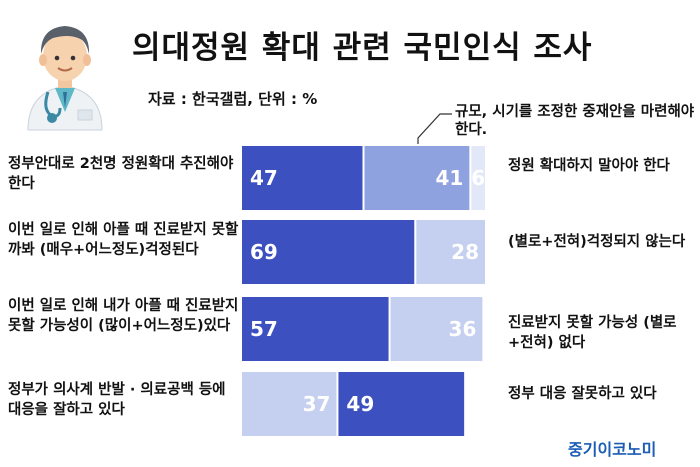 The width and height of the screenshot is (700, 467). What do you see at coordinates (315, 329) in the screenshot?
I see `bar-segment-r3-s1` at bounding box center [315, 329].